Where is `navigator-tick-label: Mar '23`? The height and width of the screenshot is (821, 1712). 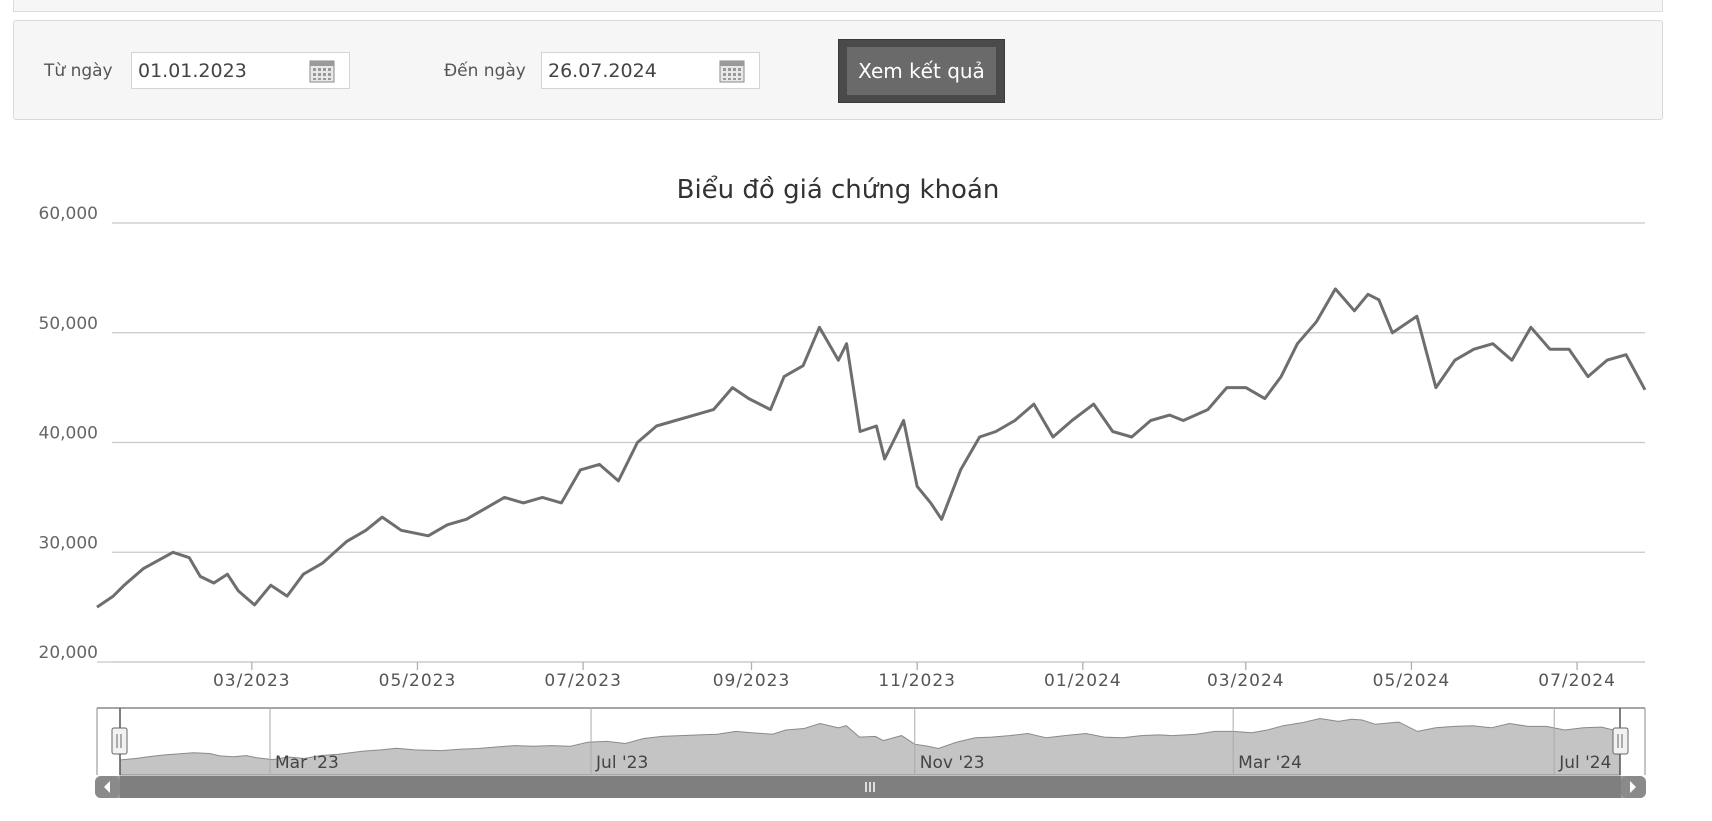 navigator-tick-label: Mar '23 is located at coordinates (307, 763).